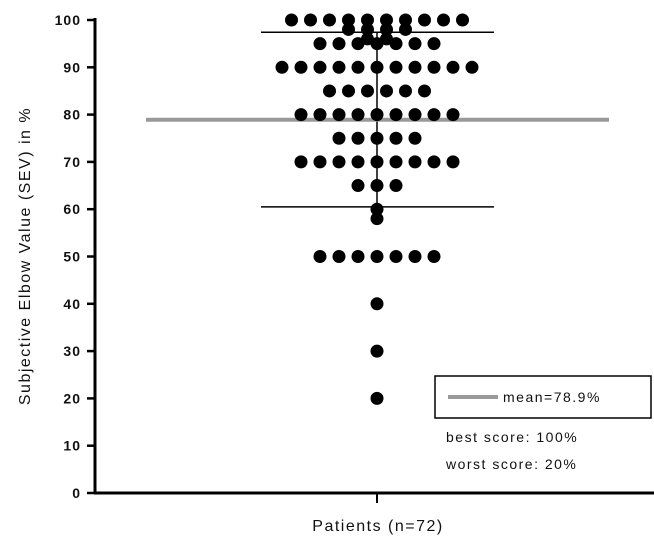  What do you see at coordinates (72, 304) in the screenshot?
I see `y-tick-label-40: 40` at bounding box center [72, 304].